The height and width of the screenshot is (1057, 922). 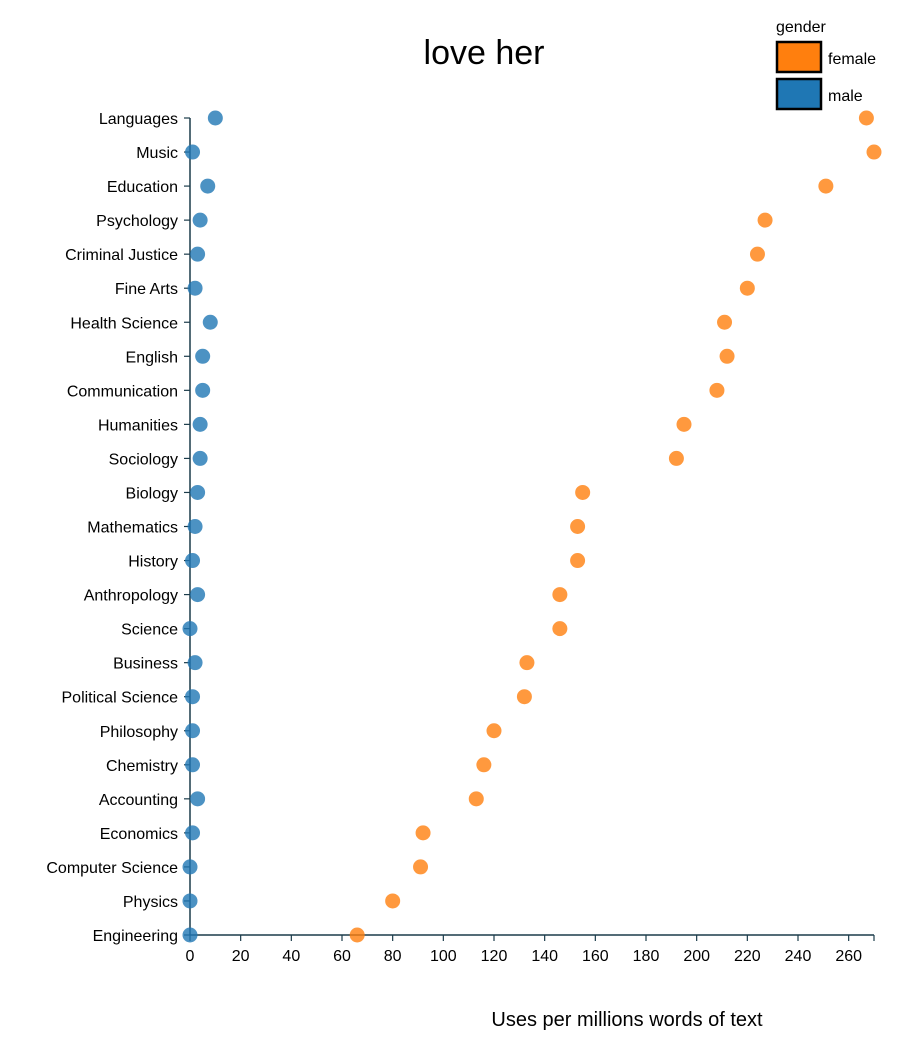 I want to click on dot-male-health-science, so click(x=210, y=322).